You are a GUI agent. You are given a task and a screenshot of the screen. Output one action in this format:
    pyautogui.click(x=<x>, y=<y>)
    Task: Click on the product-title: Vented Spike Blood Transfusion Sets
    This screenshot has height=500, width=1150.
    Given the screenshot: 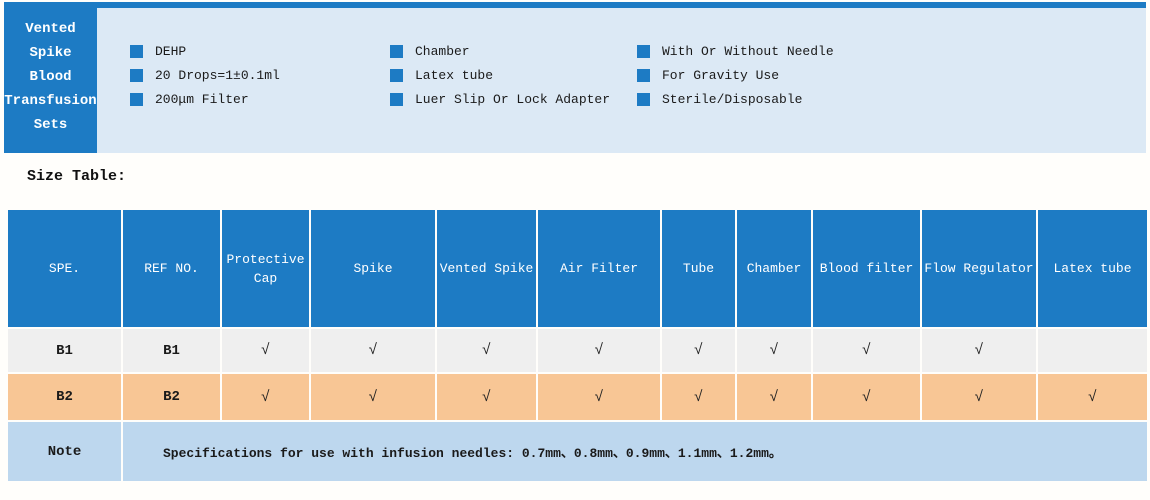 What is the action you would take?
    pyautogui.click(x=50, y=77)
    